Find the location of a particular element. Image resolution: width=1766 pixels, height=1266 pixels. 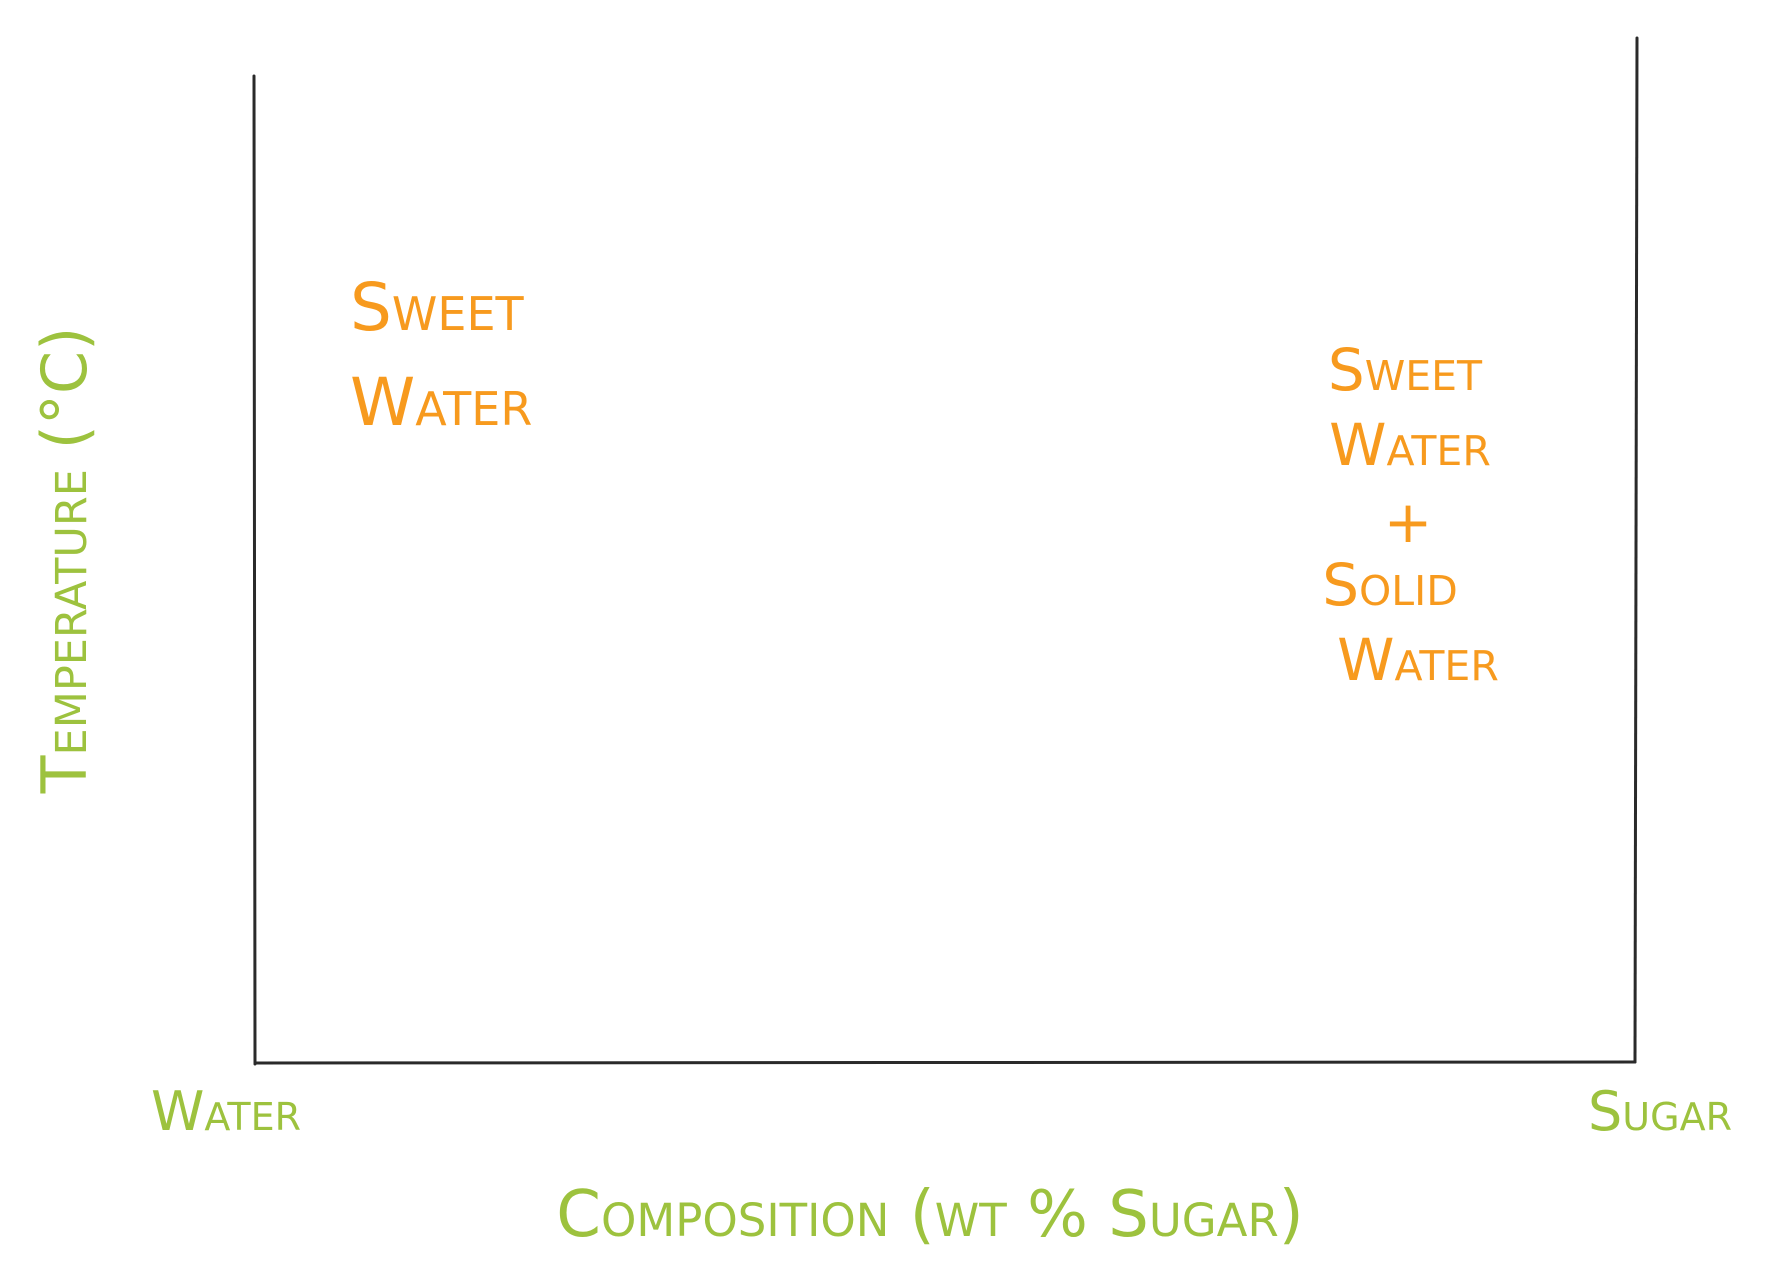

y-axis-right-line is located at coordinates (1636, 550).